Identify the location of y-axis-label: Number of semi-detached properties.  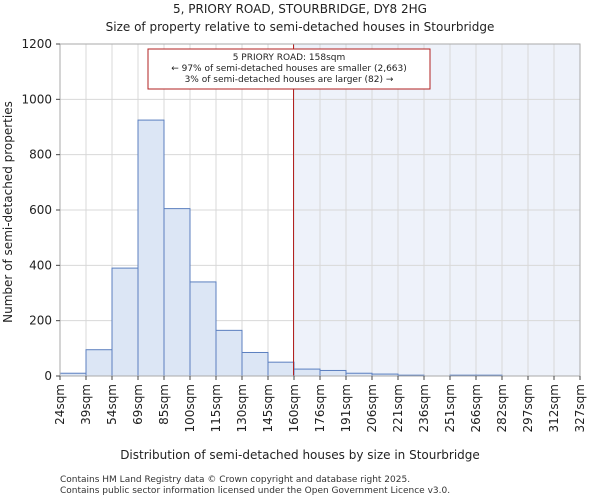
(8, 212).